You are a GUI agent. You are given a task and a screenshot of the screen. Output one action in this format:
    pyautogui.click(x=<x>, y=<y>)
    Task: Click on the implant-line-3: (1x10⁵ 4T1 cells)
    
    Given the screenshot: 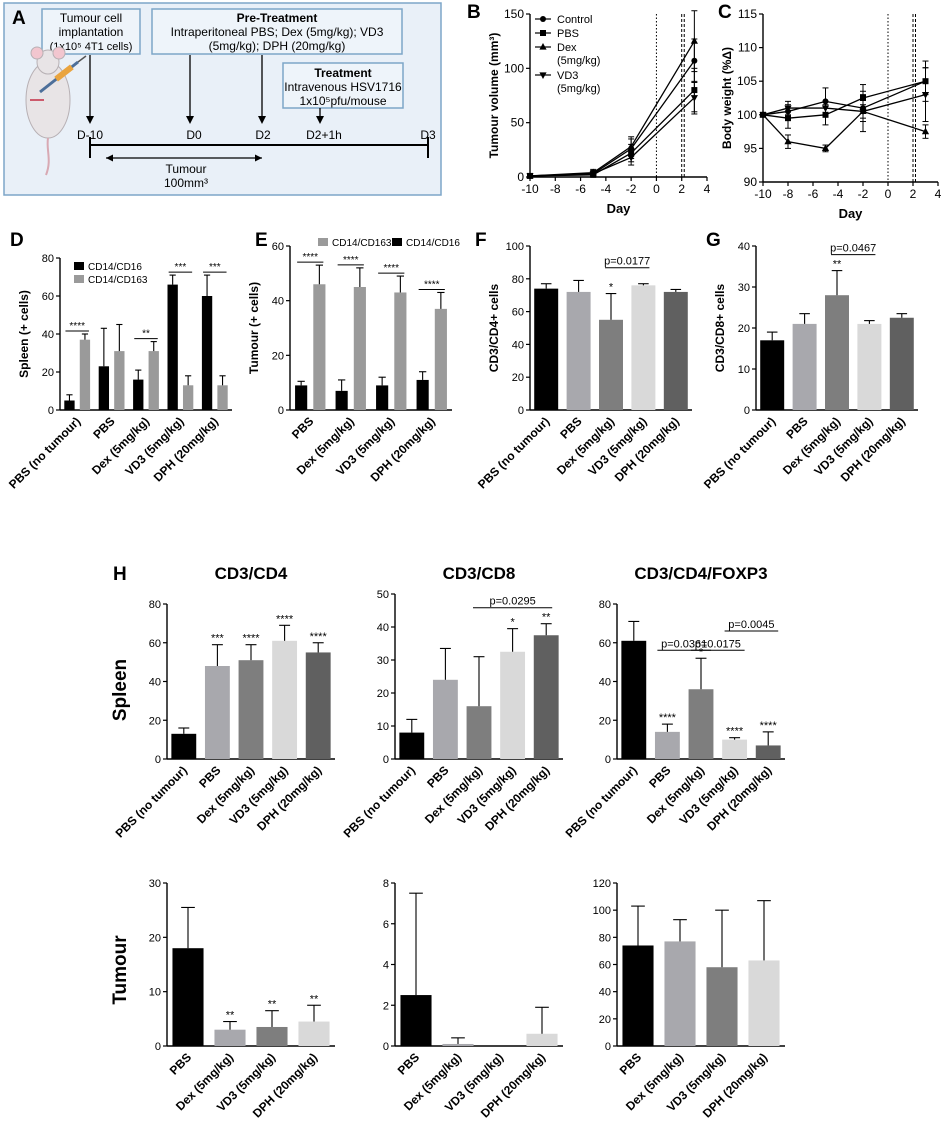 What is the action you would take?
    pyautogui.click(x=91, y=47)
    